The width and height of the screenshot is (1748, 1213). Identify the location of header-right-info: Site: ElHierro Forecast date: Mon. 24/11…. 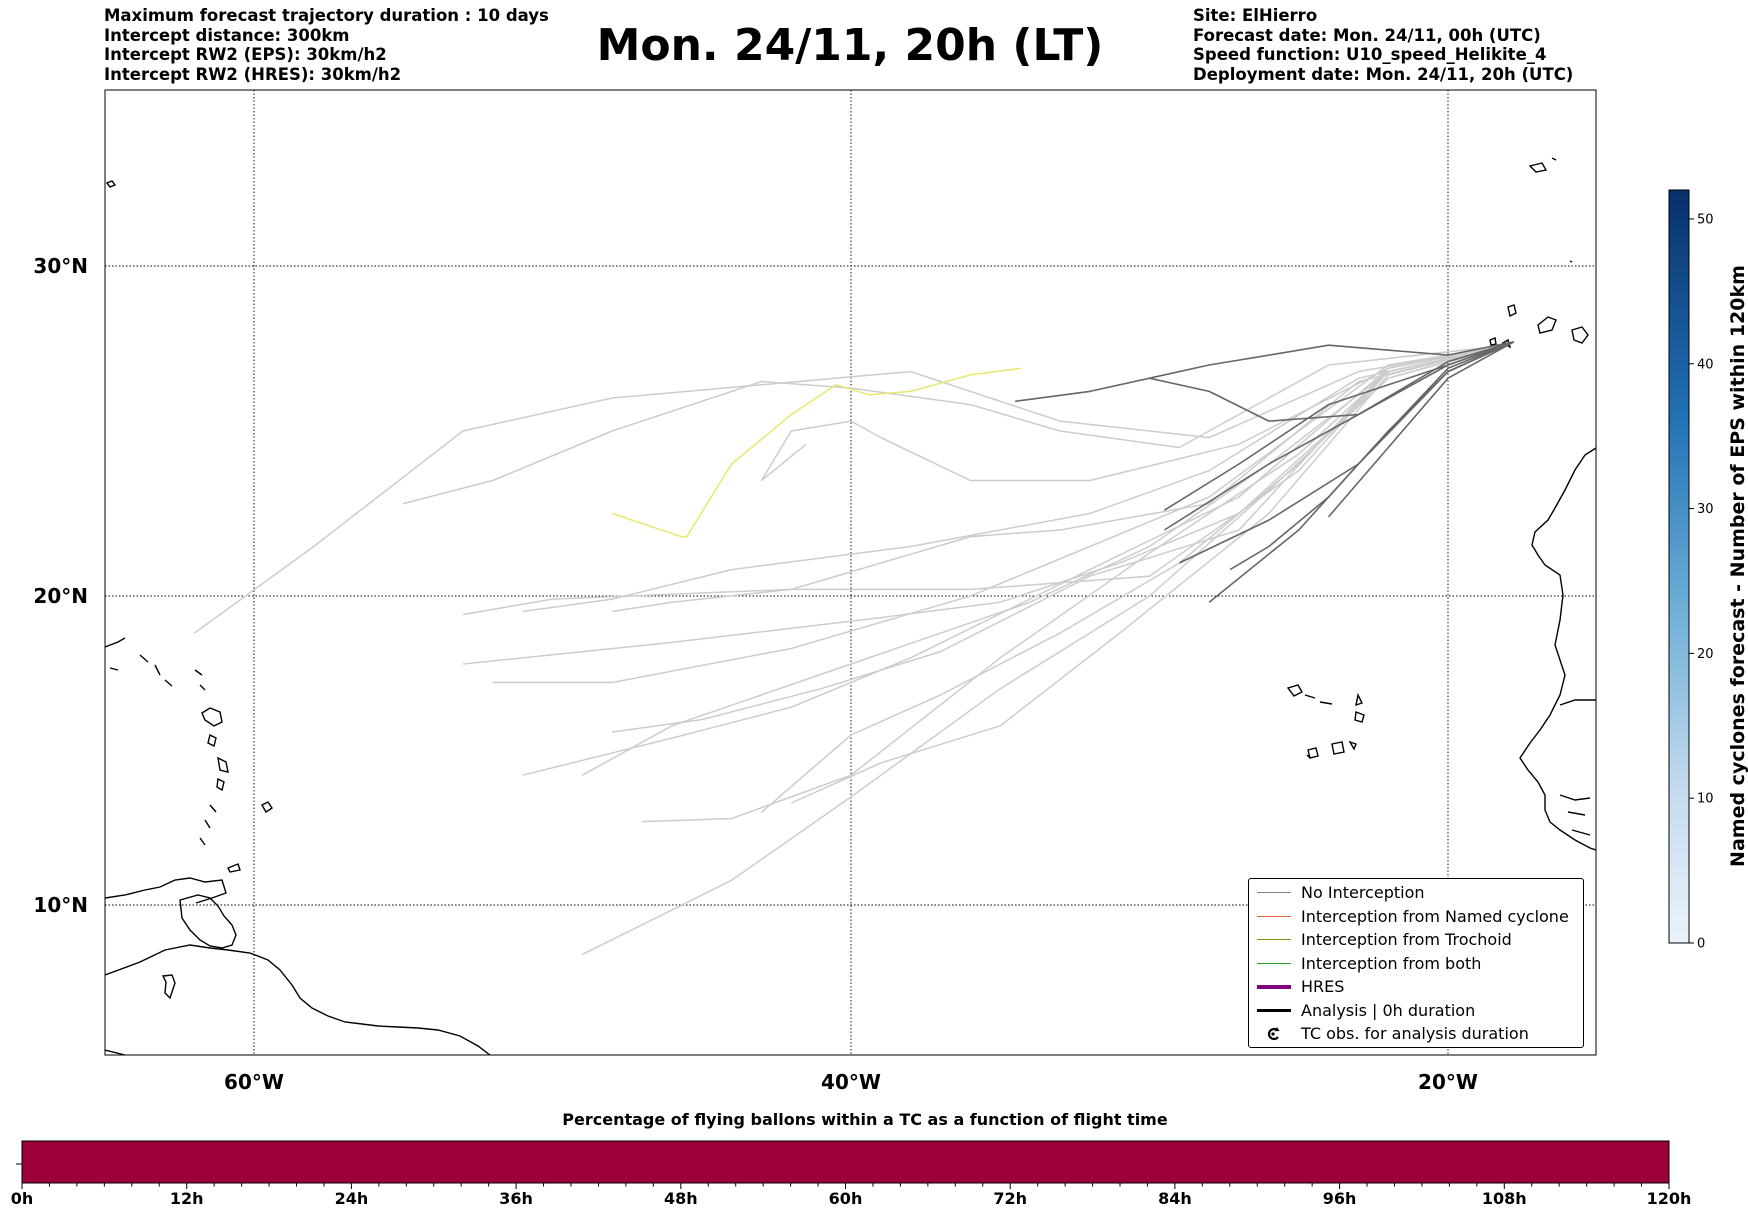
(1383, 45).